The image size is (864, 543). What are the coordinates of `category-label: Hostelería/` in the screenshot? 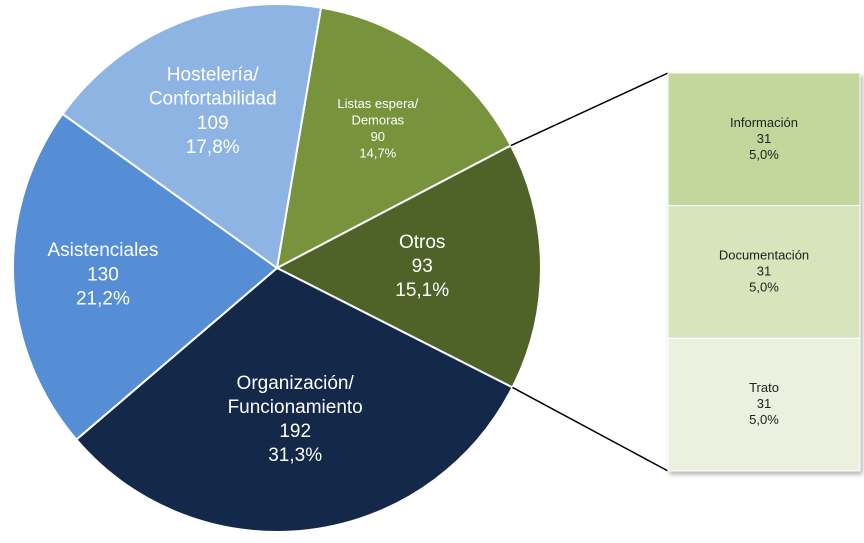 It's located at (213, 75).